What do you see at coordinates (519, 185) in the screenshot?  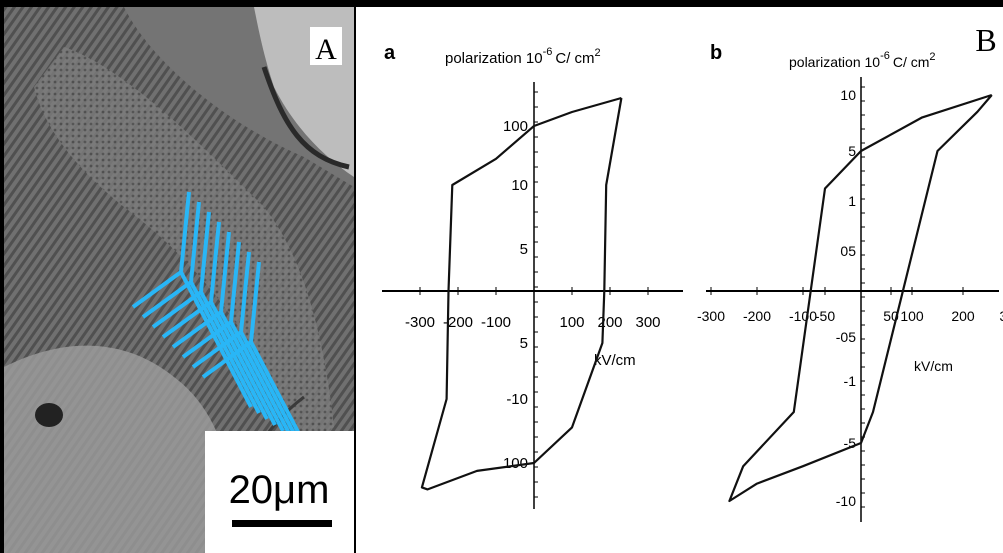 I see `chart-a-y-tick-label: 10` at bounding box center [519, 185].